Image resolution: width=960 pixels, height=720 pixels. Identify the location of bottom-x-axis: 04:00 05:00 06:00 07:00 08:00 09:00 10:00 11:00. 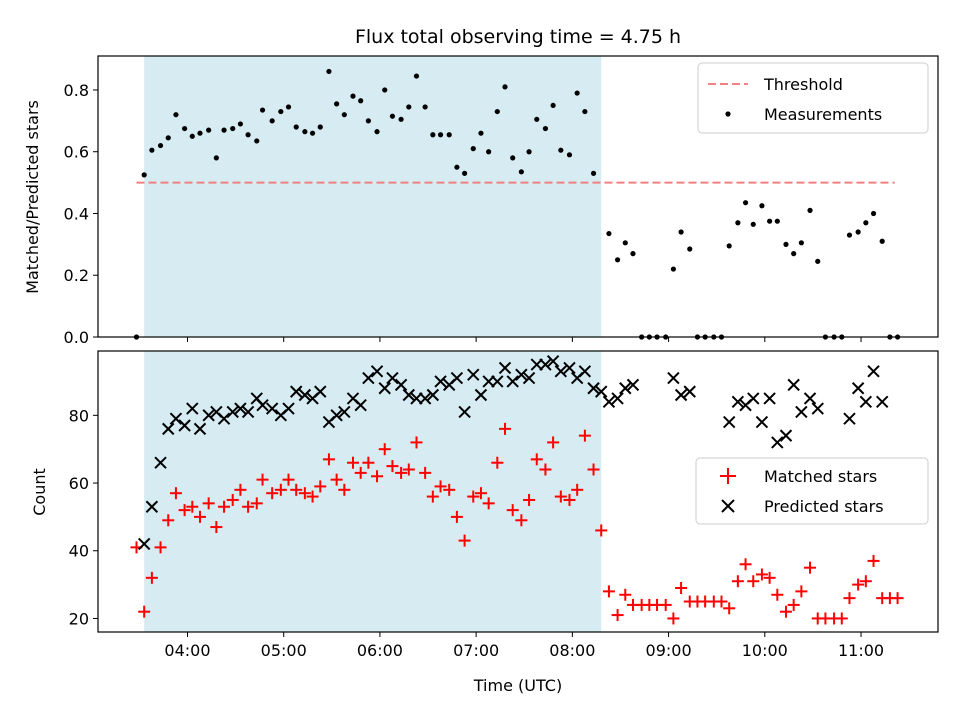
(524, 646).